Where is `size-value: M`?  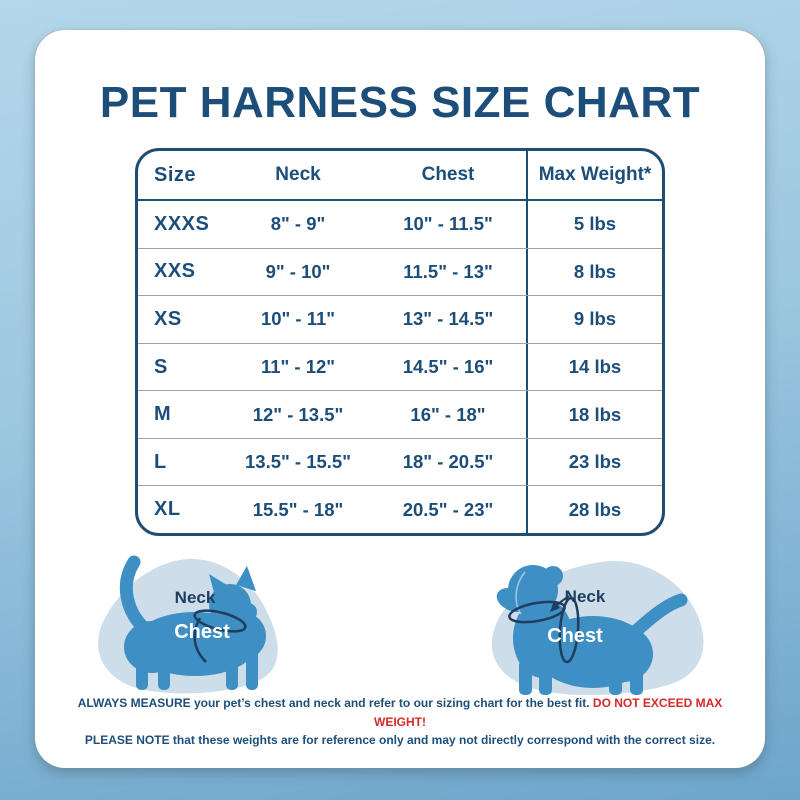 size-value: M is located at coordinates (163, 414).